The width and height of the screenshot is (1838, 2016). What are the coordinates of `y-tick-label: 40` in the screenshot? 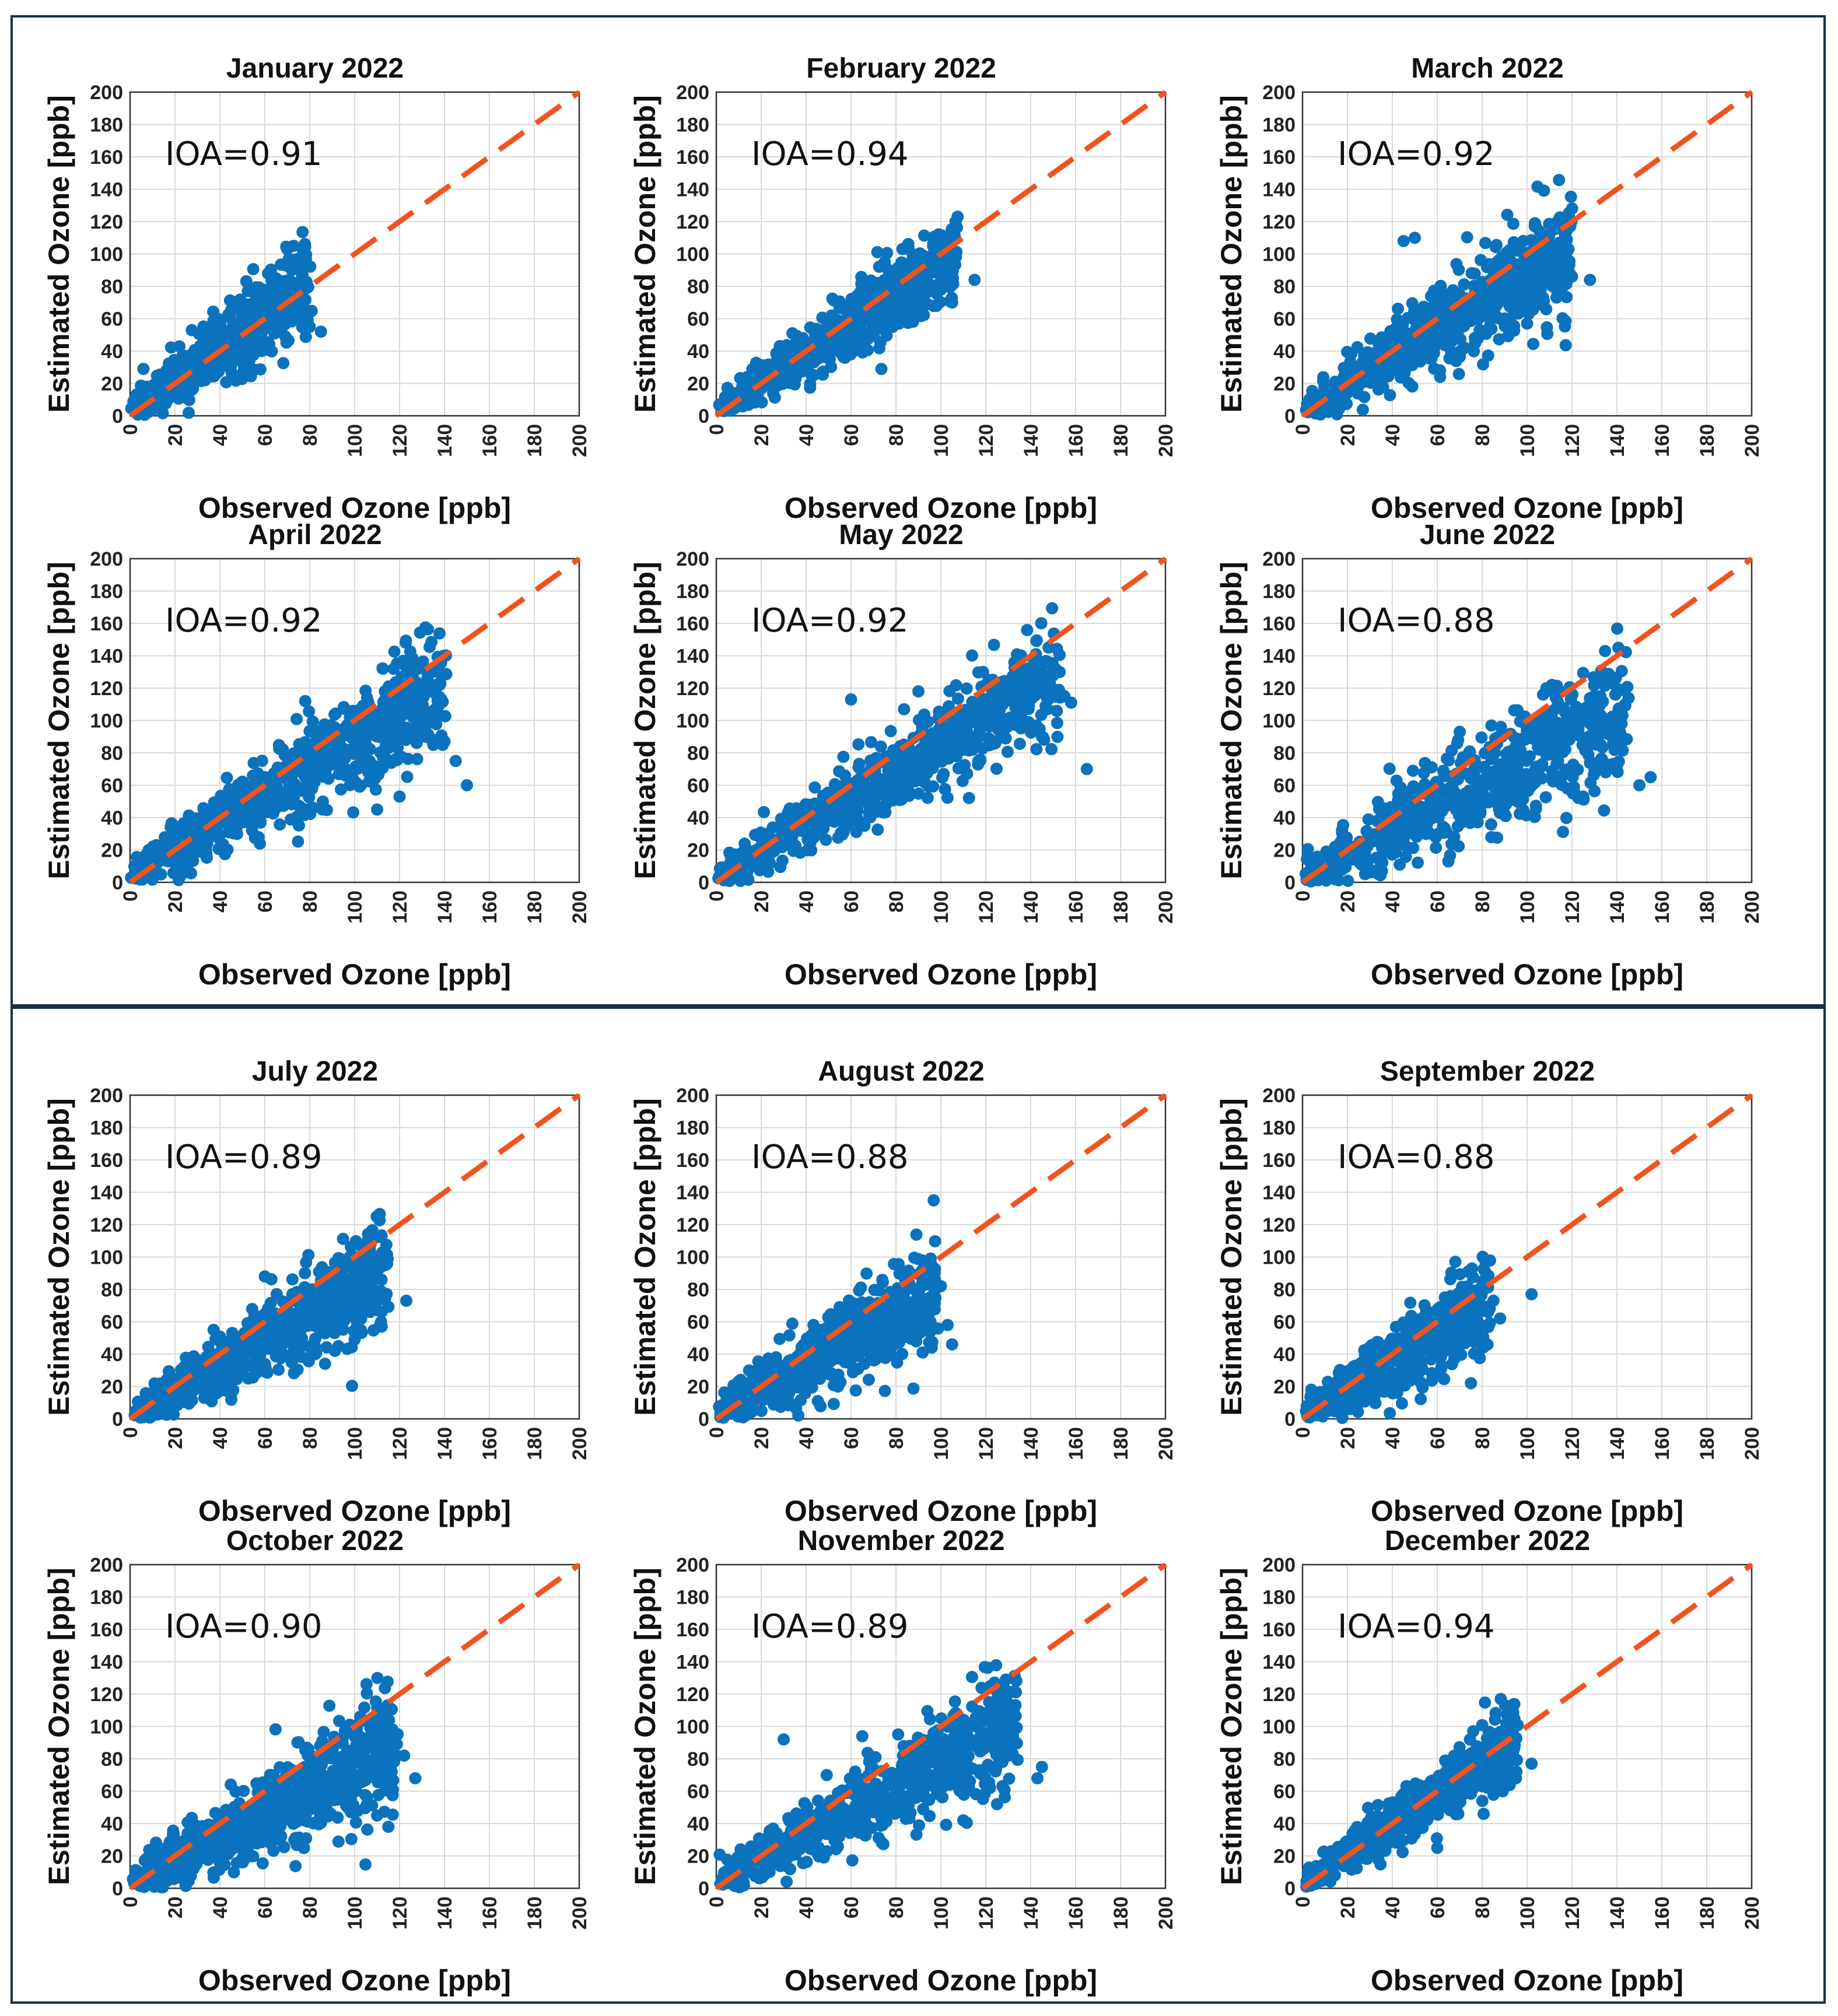 It's located at (1284, 818).